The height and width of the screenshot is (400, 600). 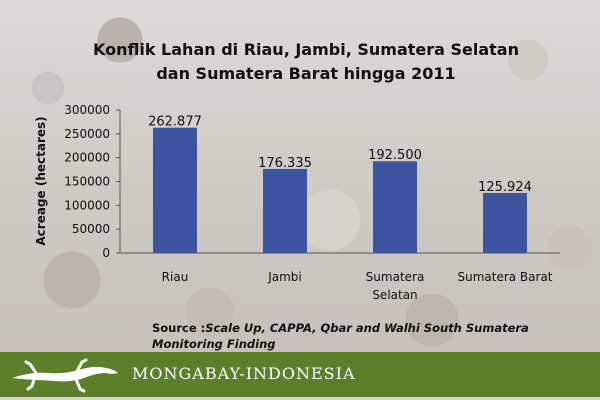 I want to click on bar-value-label: 192.500, so click(x=395, y=155).